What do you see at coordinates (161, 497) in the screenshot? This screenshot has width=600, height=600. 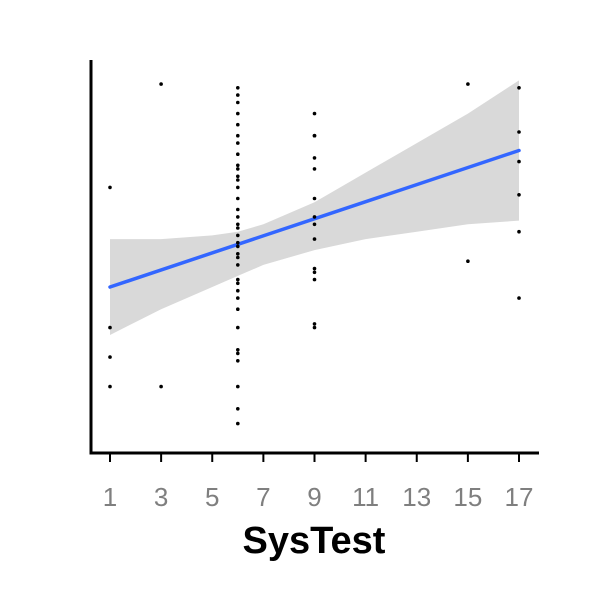 I see `x-tick-label: 3` at bounding box center [161, 497].